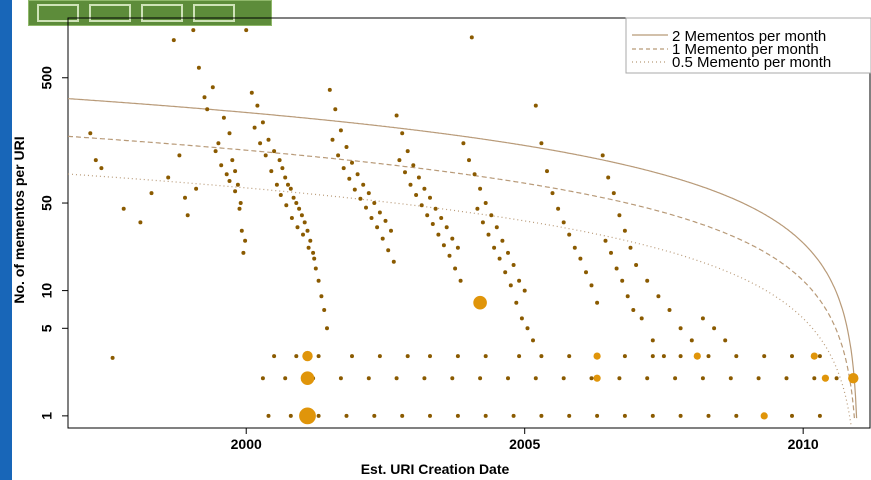 The height and width of the screenshot is (480, 871). Describe the element at coordinates (524, 444) in the screenshot. I see `x-tick-label: 2005` at that location.